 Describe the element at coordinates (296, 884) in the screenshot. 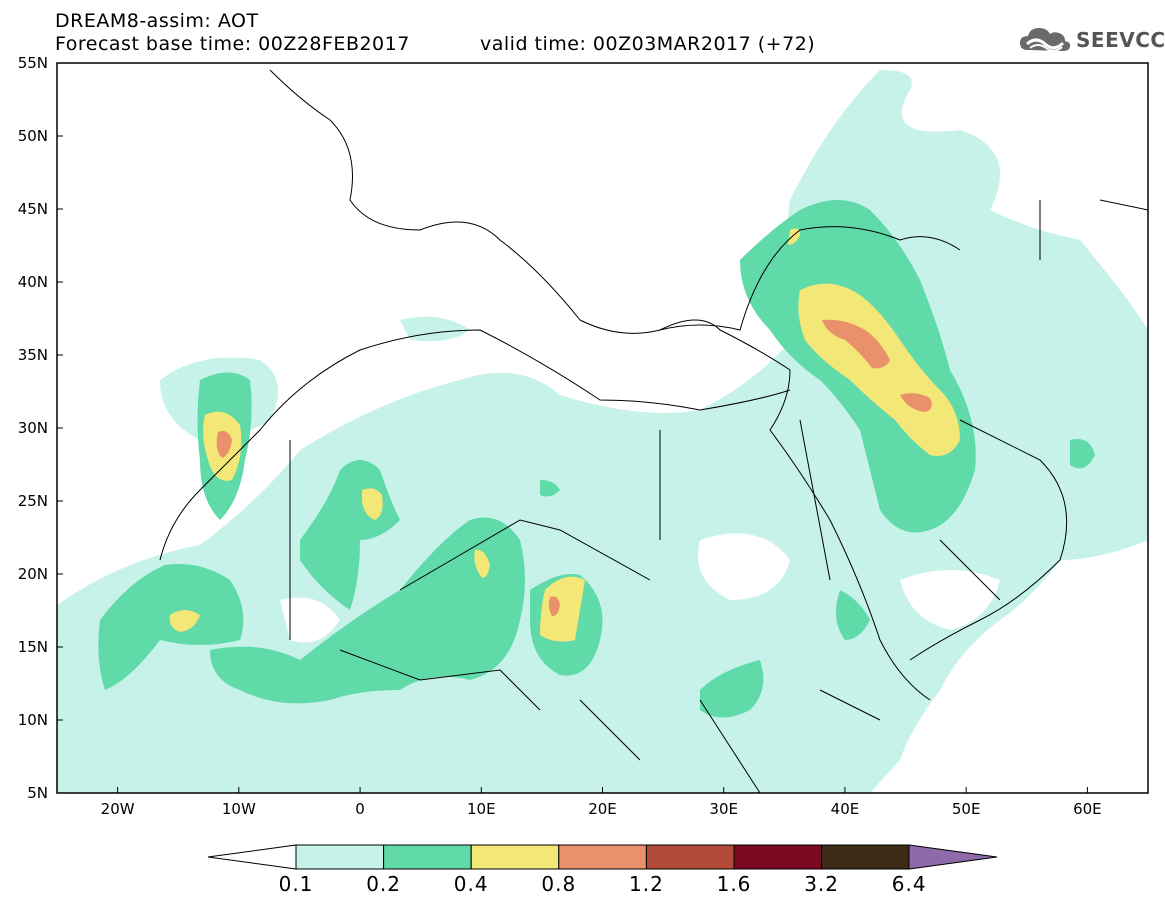

I see `colorbar-label: 0.1` at that location.